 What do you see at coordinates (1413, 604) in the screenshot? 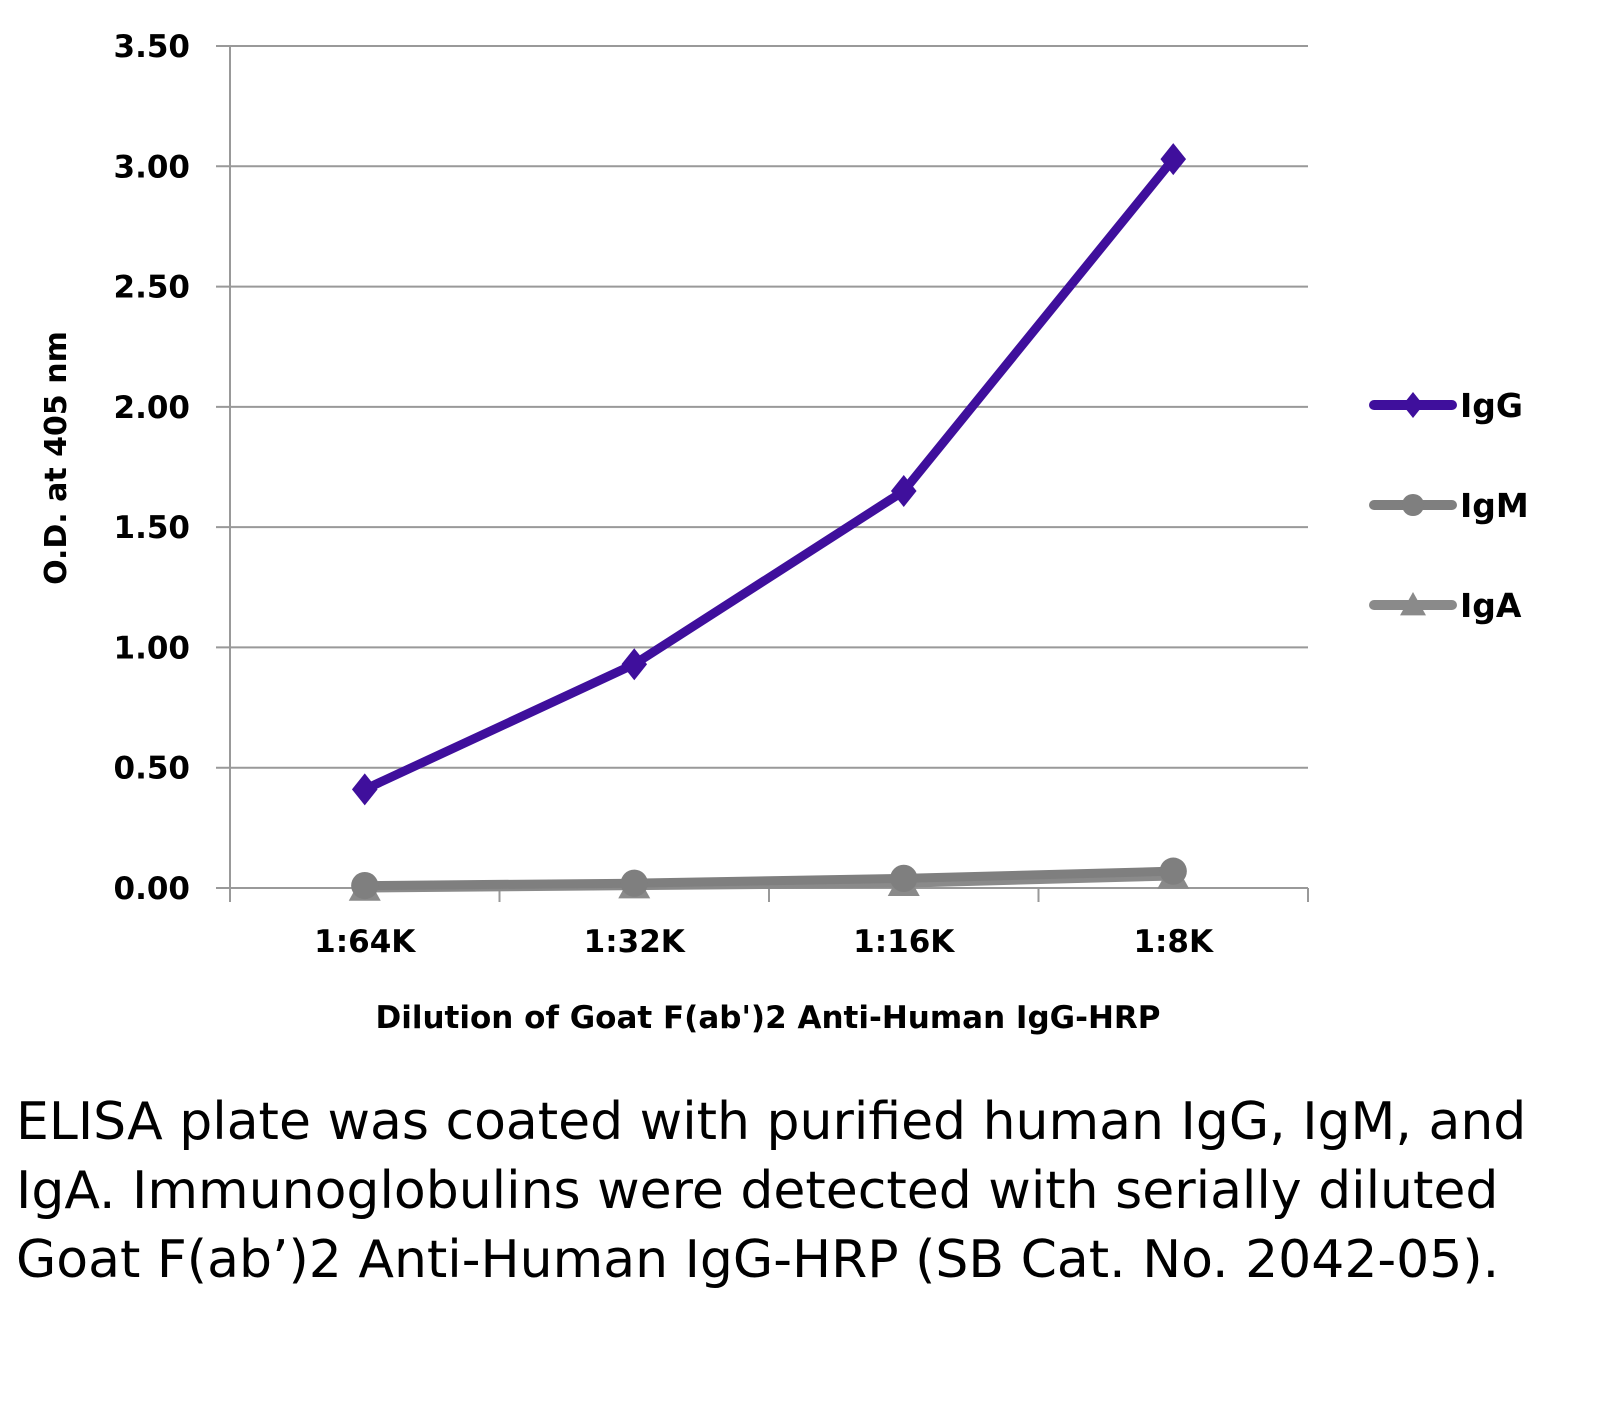
I see `triangle-marker` at bounding box center [1413, 604].